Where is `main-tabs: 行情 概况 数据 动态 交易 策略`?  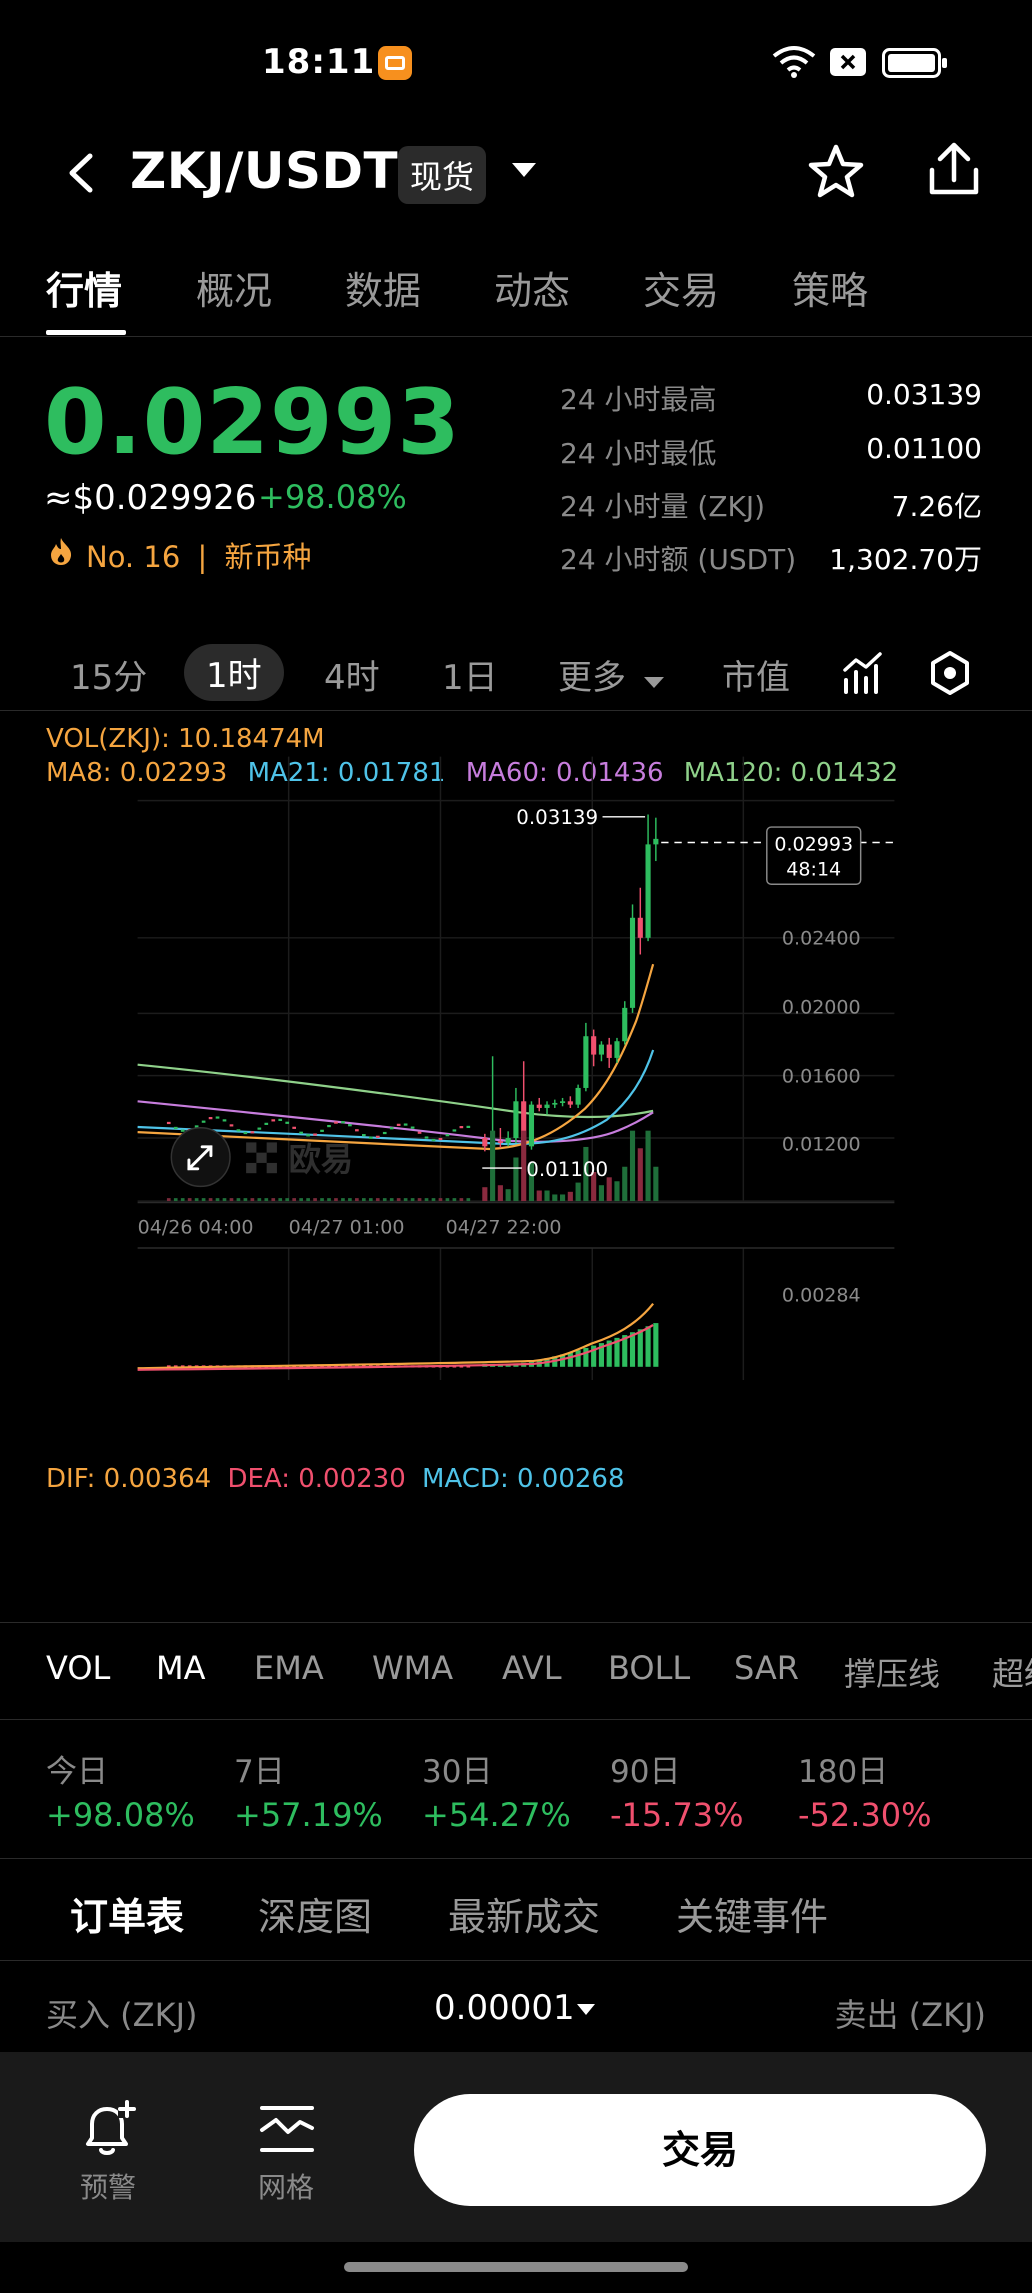 main-tabs: 行情 概况 数据 动态 交易 策略 is located at coordinates (516, 293).